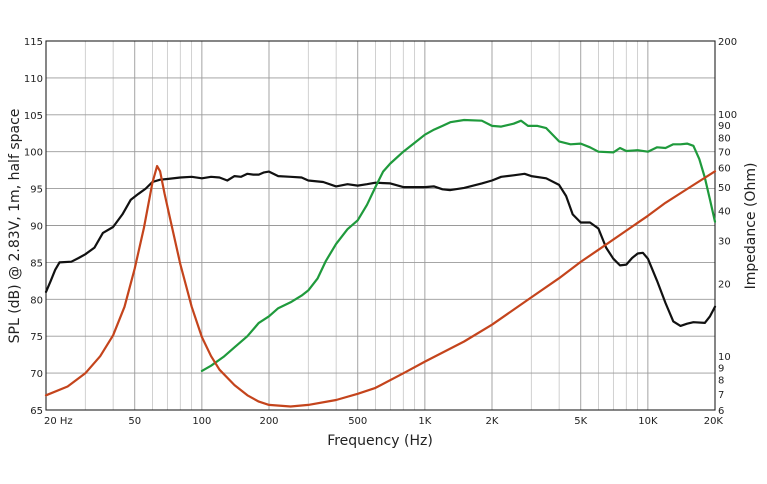 The height and width of the screenshot is (484, 767). What do you see at coordinates (751, 226) in the screenshot?
I see `y2-axis-title: Impedance (Ohm)` at bounding box center [751, 226].